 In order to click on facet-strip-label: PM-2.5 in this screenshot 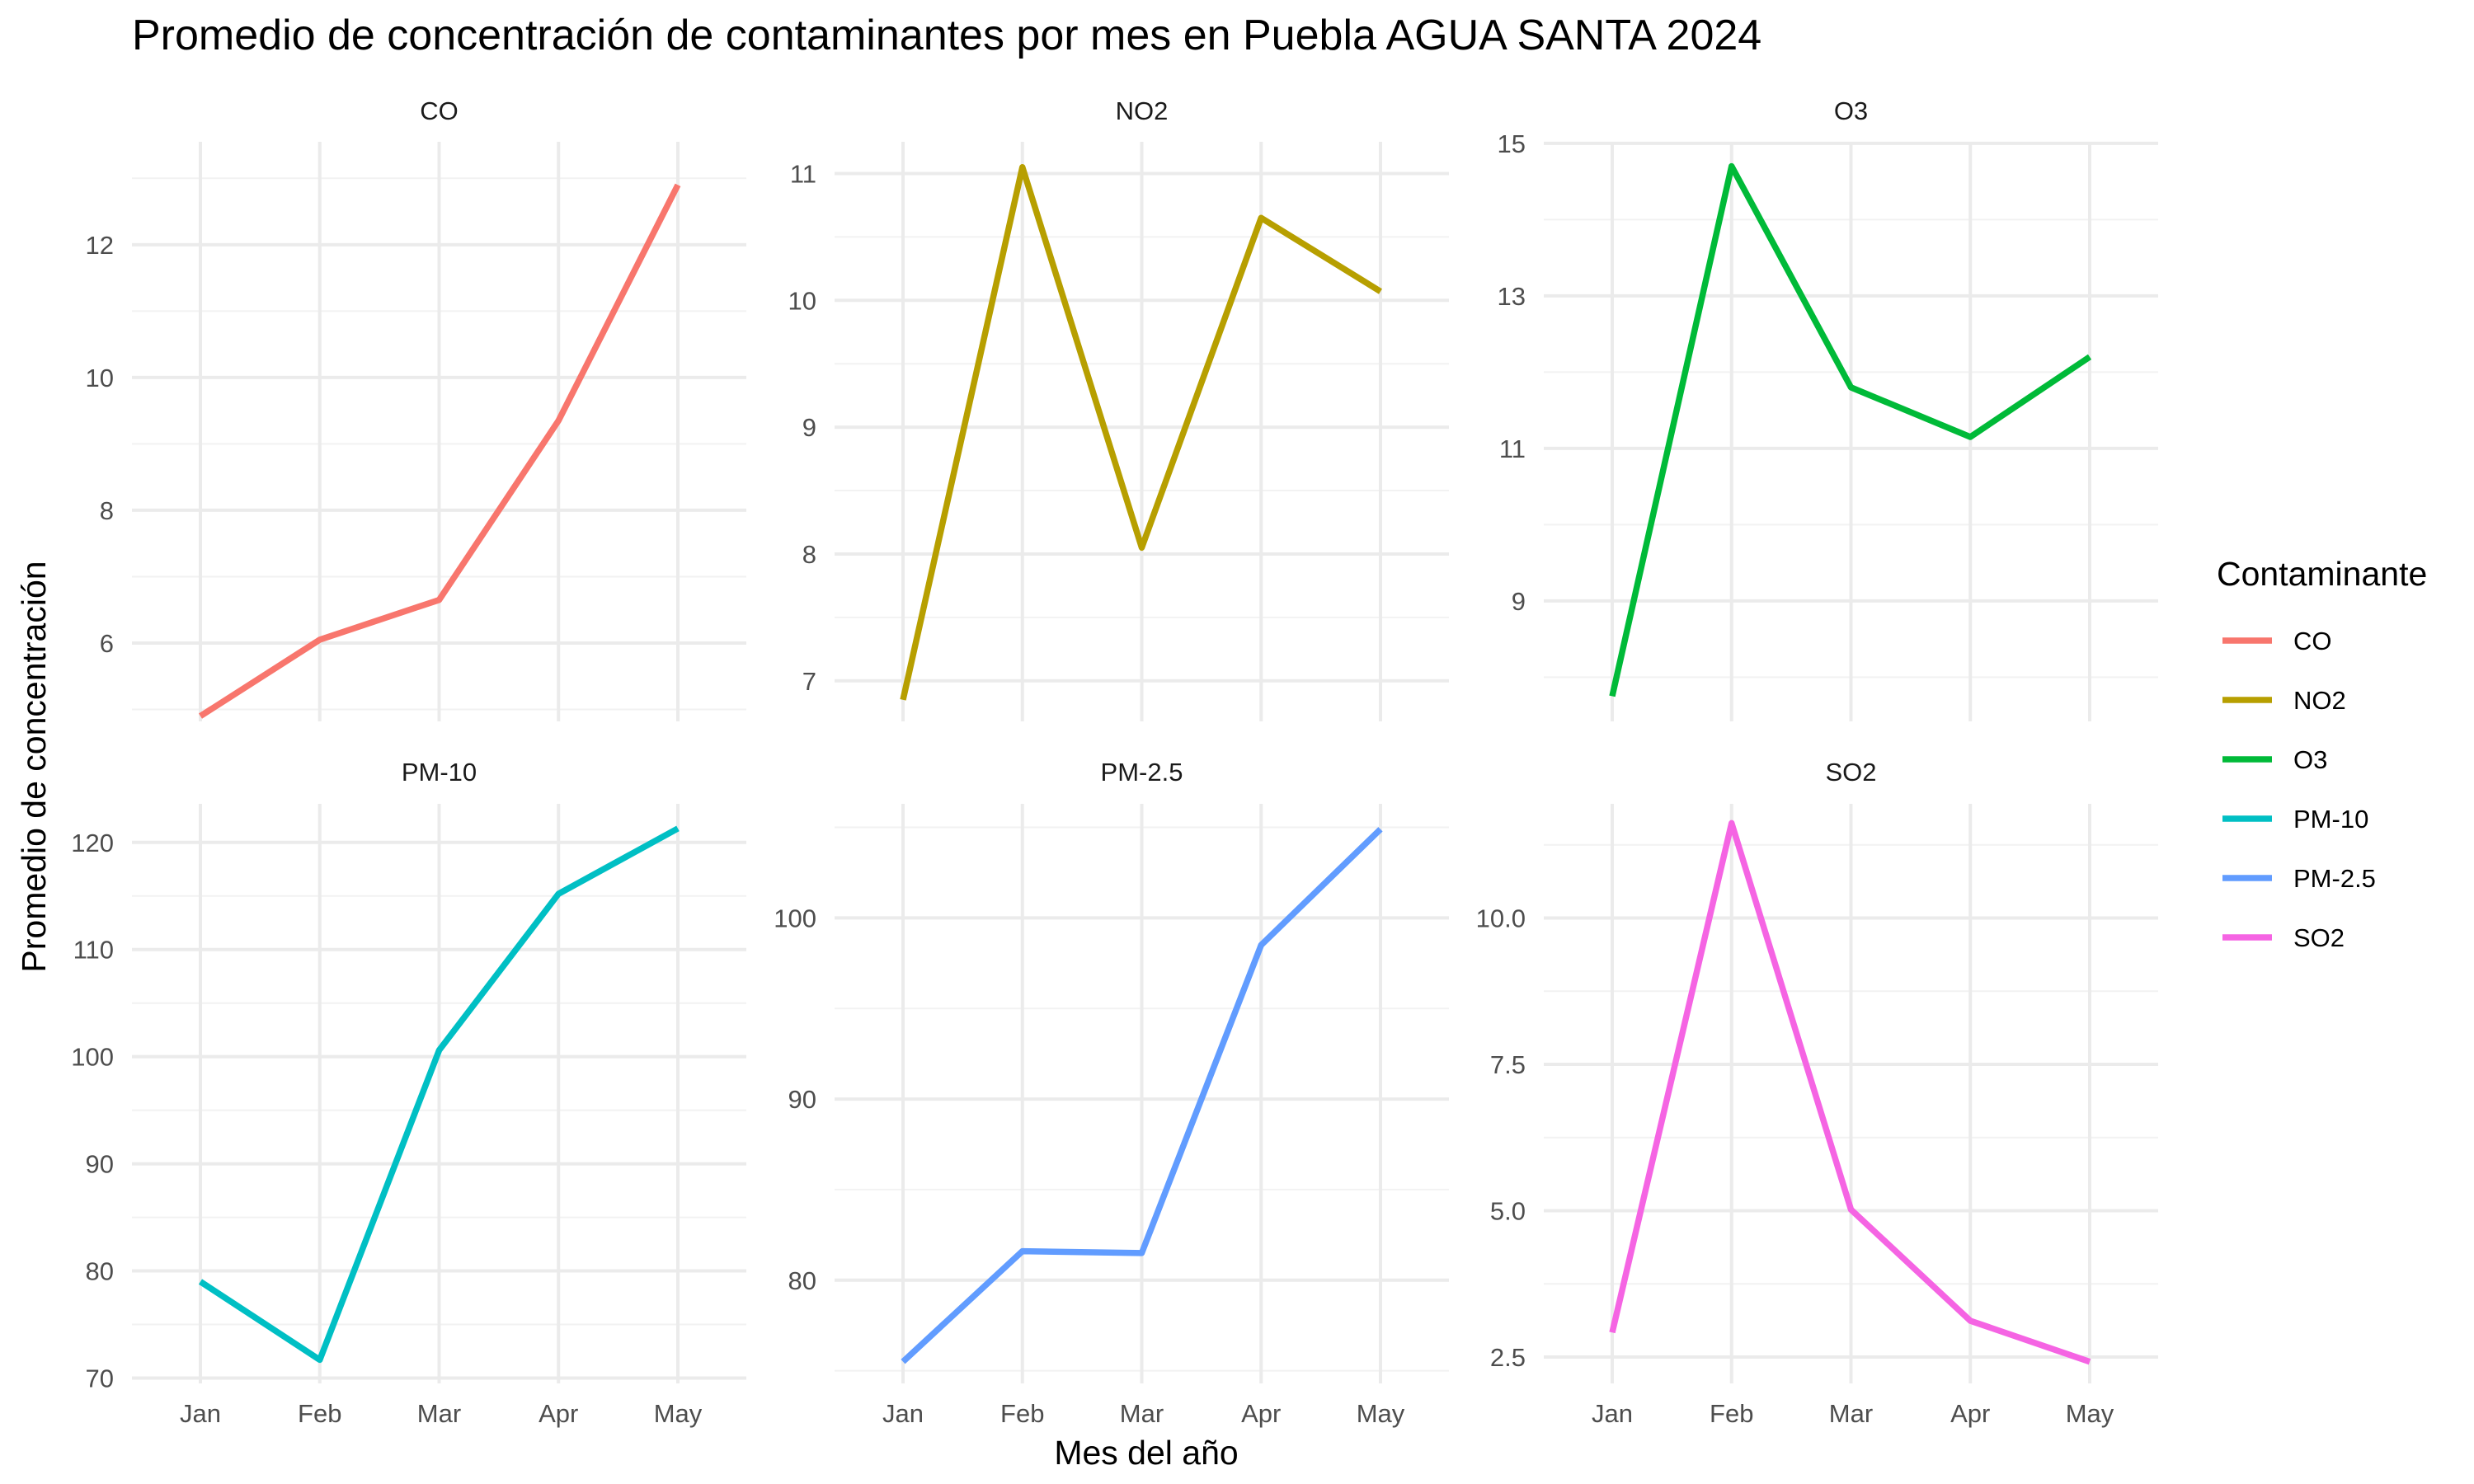, I will do `click(1142, 772)`.